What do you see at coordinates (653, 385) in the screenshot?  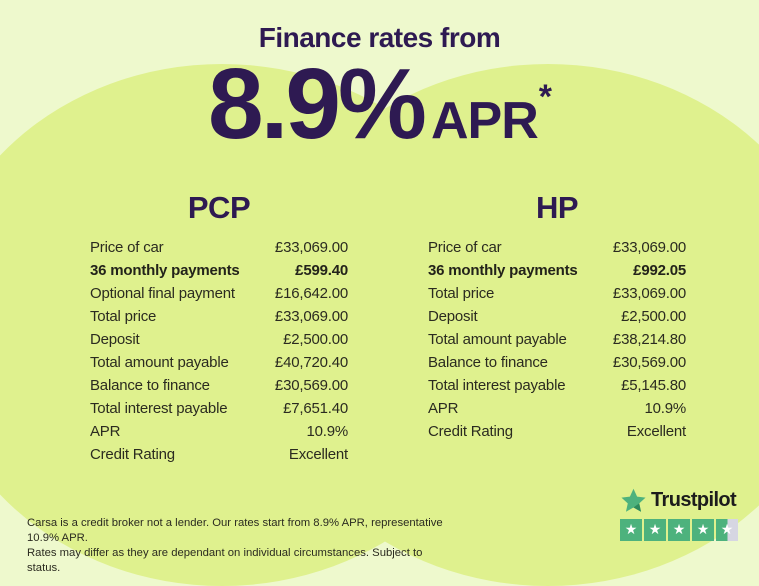 I see `finance-row-value: £5,145.80` at bounding box center [653, 385].